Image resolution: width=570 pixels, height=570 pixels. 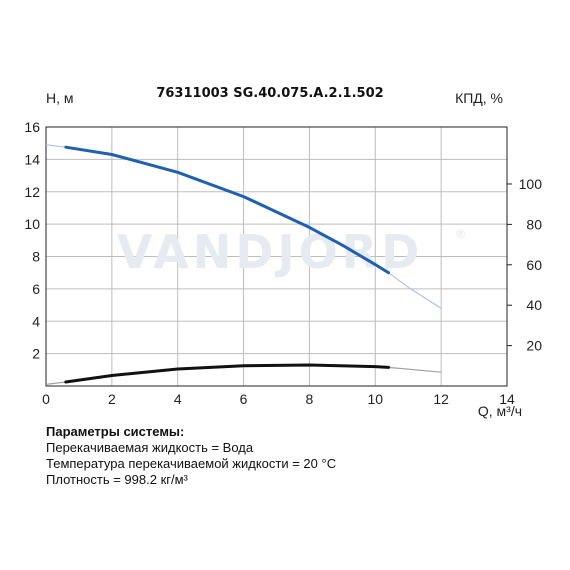 What do you see at coordinates (117, 479) in the screenshot?
I see `param-density: Плотность = 998.2 кг/м³` at bounding box center [117, 479].